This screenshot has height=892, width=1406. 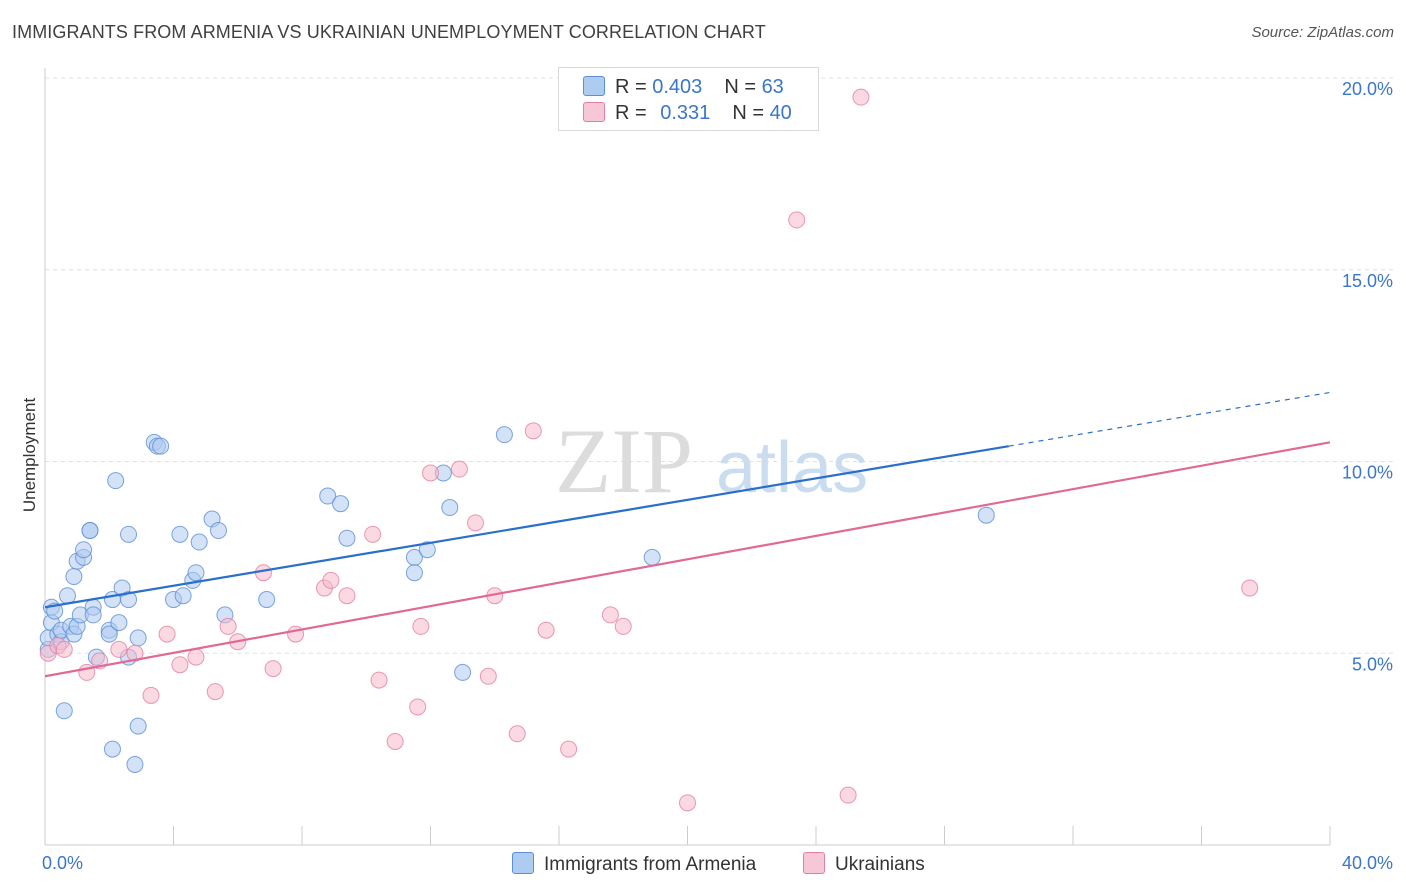 I want to click on bottom-legend-ukrainians: Ukrainians, so click(x=864, y=864).